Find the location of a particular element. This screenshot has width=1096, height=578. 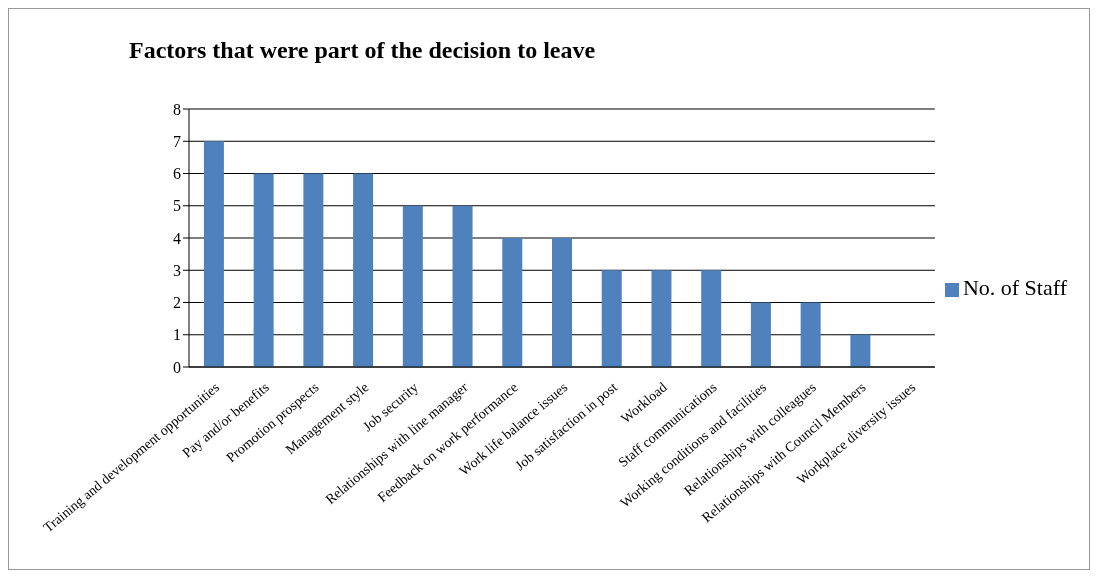

y-tick-label: 4 is located at coordinates (177, 238).